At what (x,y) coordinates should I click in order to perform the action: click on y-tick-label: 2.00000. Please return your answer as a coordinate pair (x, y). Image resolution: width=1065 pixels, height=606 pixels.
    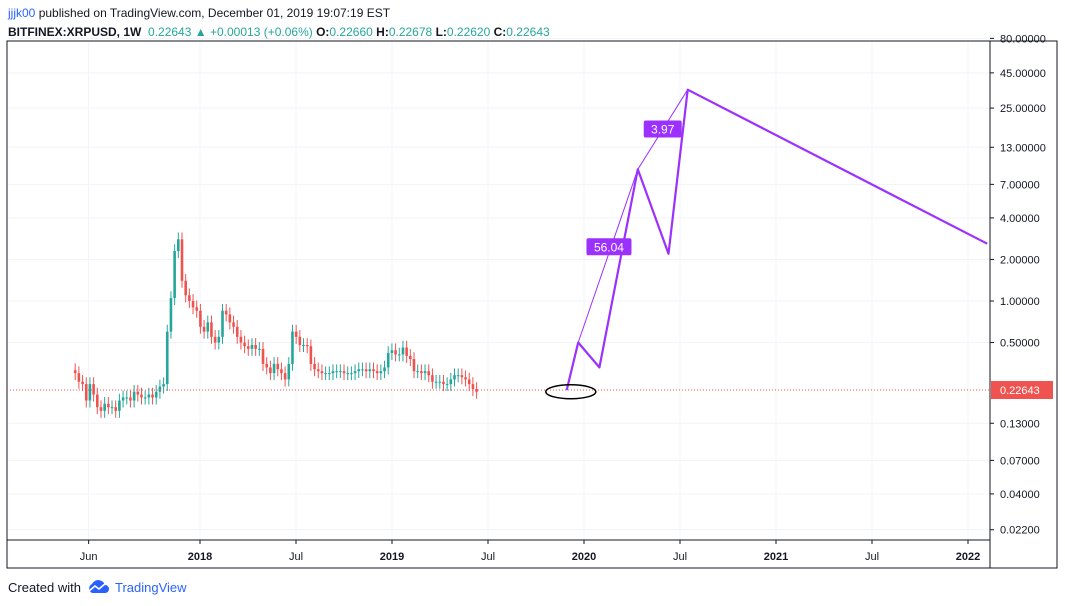
    Looking at the image, I should click on (1020, 260).